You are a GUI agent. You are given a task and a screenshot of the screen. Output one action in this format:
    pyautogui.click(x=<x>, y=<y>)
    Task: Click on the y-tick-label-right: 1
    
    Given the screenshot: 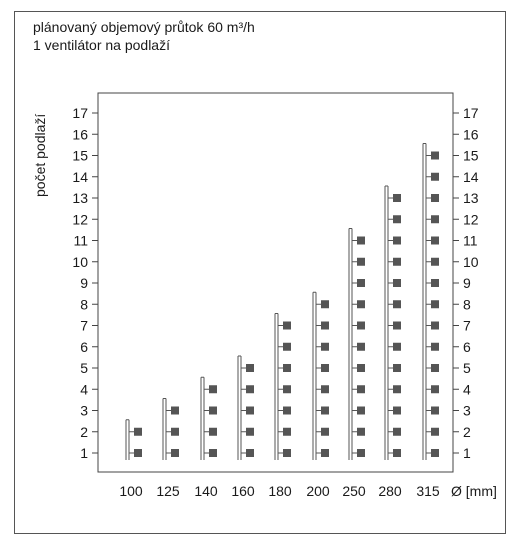 What is the action you would take?
    pyautogui.click(x=467, y=453)
    